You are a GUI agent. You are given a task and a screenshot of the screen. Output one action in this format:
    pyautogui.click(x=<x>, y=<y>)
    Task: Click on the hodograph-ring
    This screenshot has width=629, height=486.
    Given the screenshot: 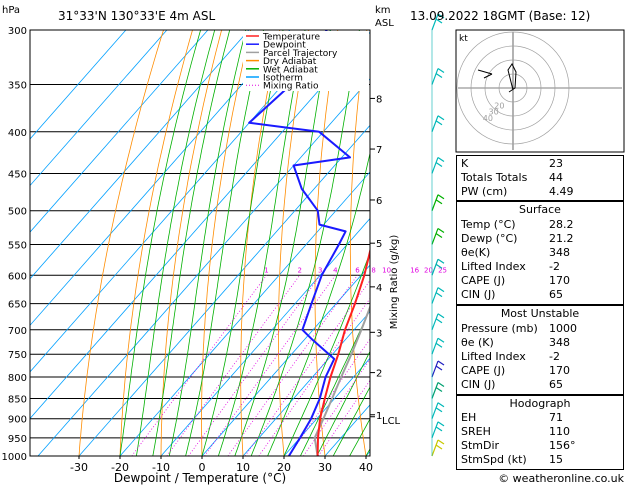 What is the action you would take?
    pyautogui.click(x=513, y=88)
    